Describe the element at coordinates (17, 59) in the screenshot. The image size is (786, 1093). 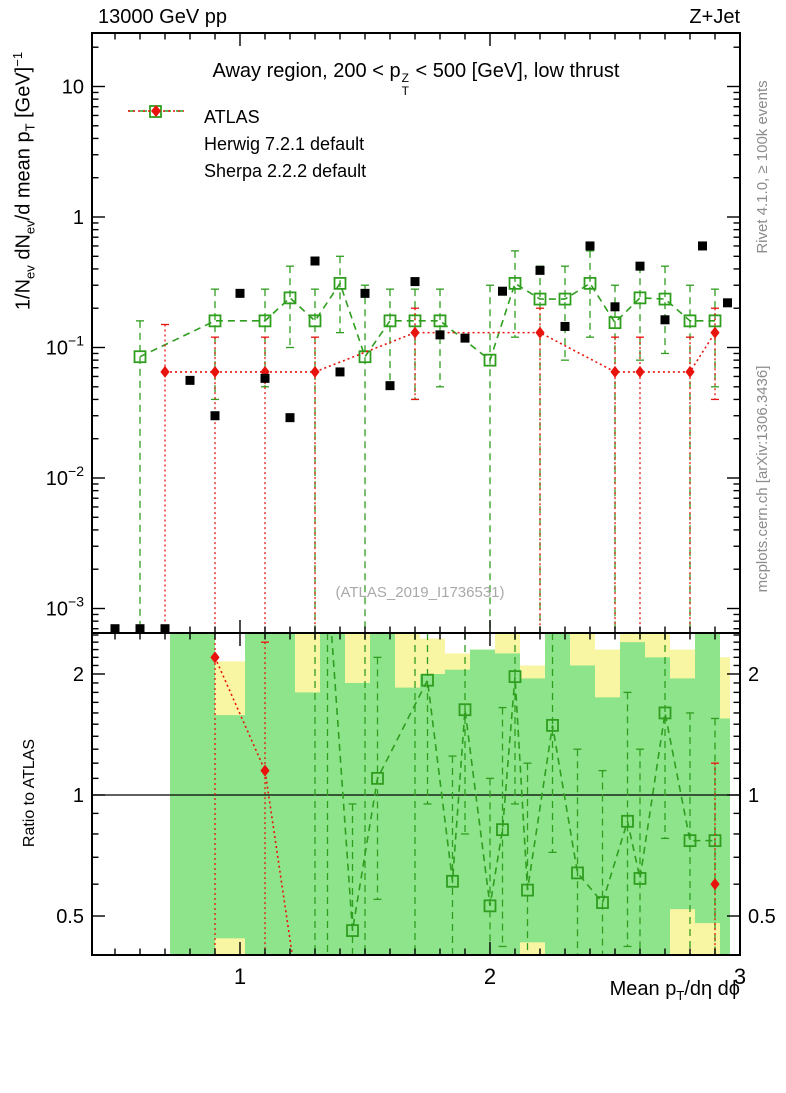
I see `ylabel-sup: −1` at that location.